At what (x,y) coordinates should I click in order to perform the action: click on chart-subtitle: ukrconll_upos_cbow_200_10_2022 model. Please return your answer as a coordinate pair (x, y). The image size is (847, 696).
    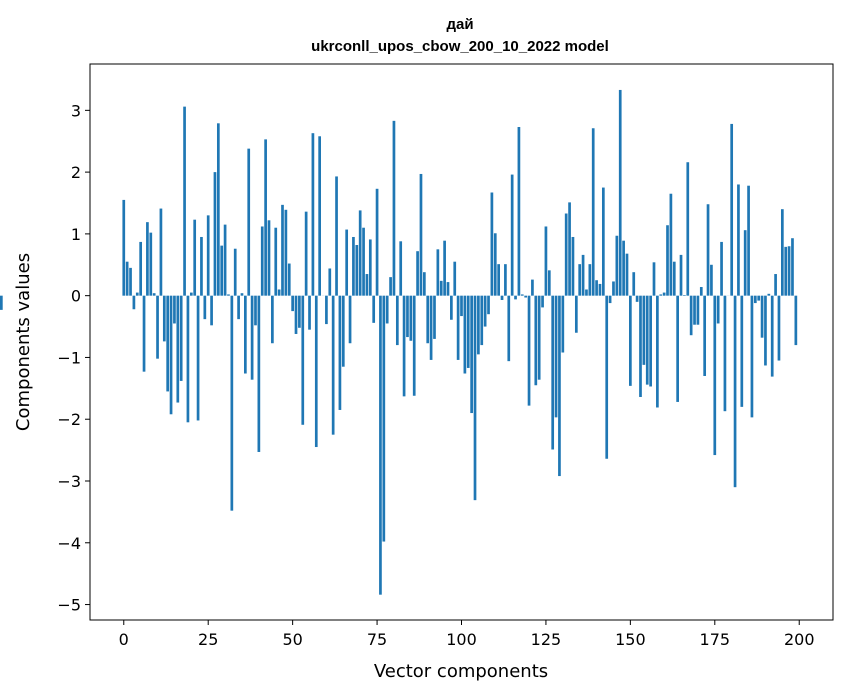
    Looking at the image, I should click on (460, 46).